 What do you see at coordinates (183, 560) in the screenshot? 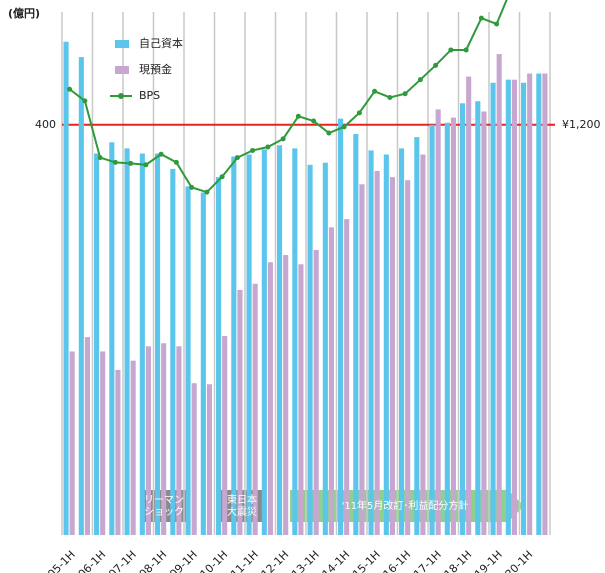
I see `x-tick-label: 09-1H` at bounding box center [183, 560].